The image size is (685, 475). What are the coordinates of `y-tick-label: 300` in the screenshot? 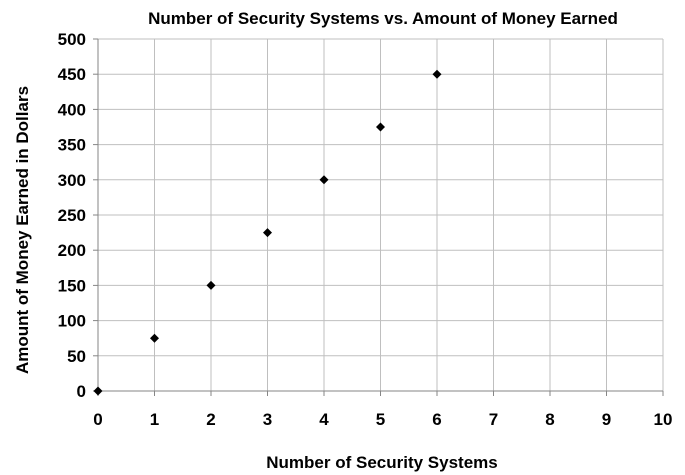 It's located at (72, 180).